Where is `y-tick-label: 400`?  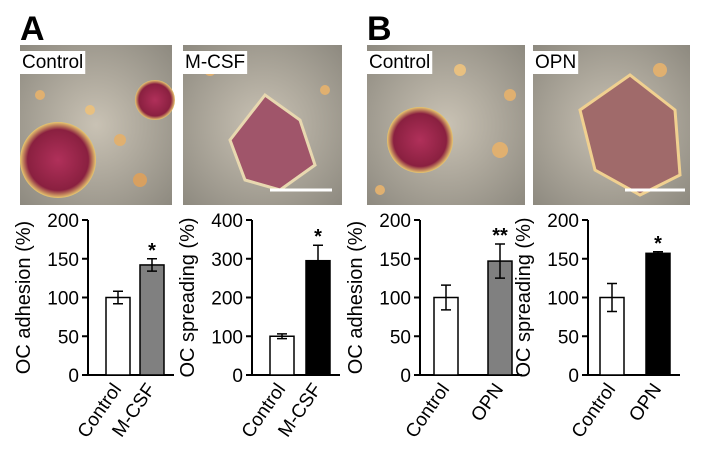 y-tick-label: 400 is located at coordinates (227, 221).